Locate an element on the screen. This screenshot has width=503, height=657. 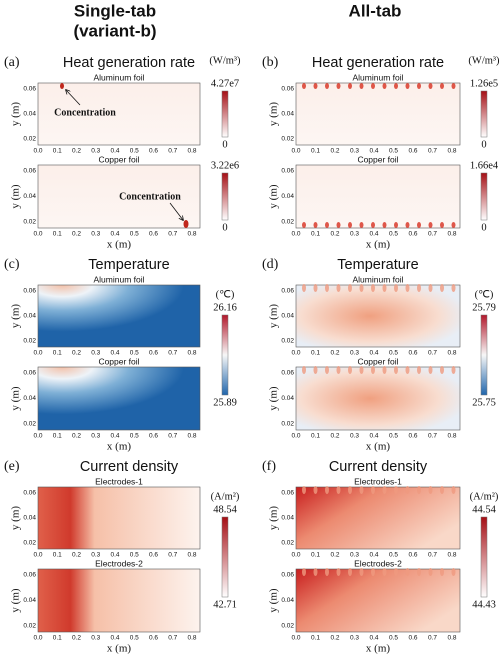
subplot-title: Electrodes-1 is located at coordinates (119, 481).